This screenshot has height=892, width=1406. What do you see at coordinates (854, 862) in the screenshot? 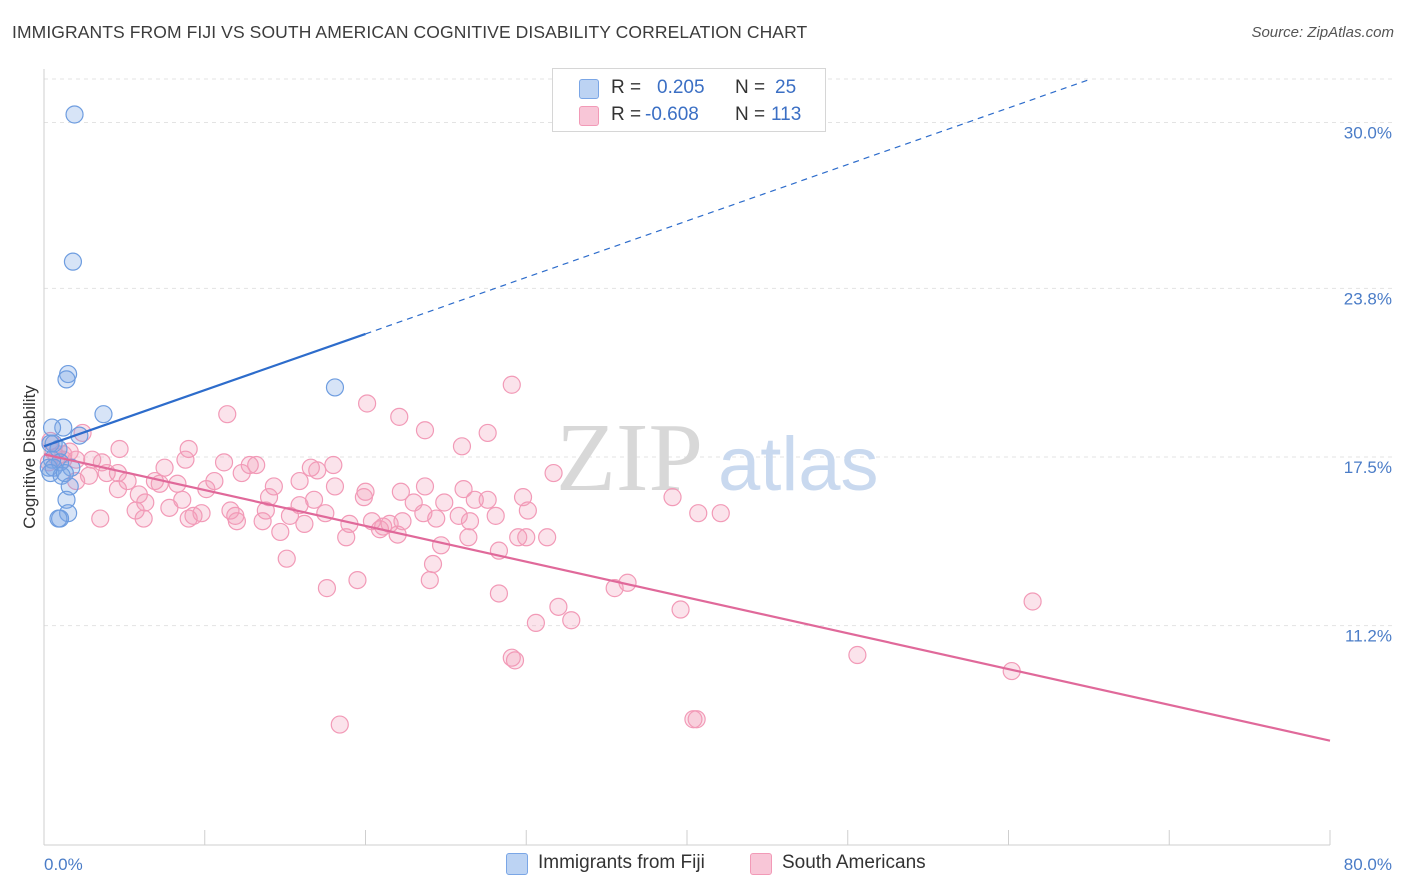
I see `south-legend-label: South Americans` at bounding box center [854, 862].